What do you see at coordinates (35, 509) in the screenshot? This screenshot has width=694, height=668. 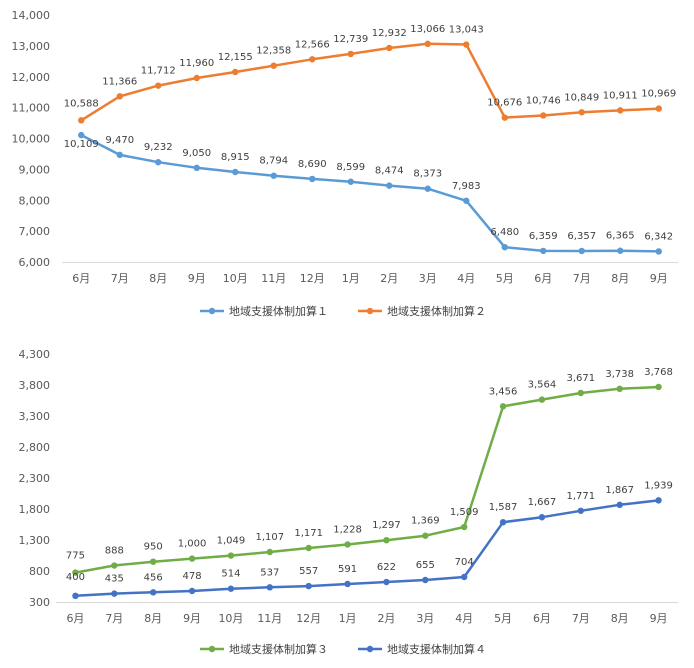 I see `y-tick-label: 1,800` at bounding box center [35, 509].